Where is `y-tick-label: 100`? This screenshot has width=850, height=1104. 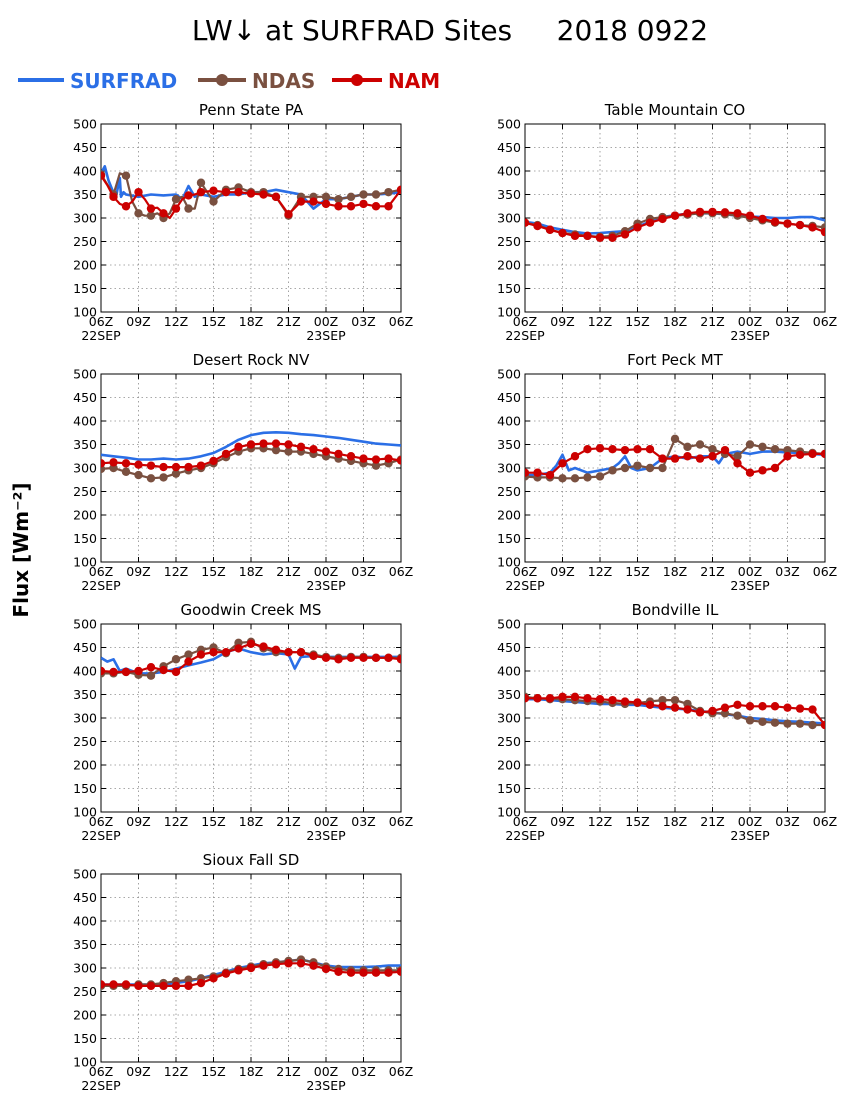 y-tick-label: 100 is located at coordinates (85, 562).